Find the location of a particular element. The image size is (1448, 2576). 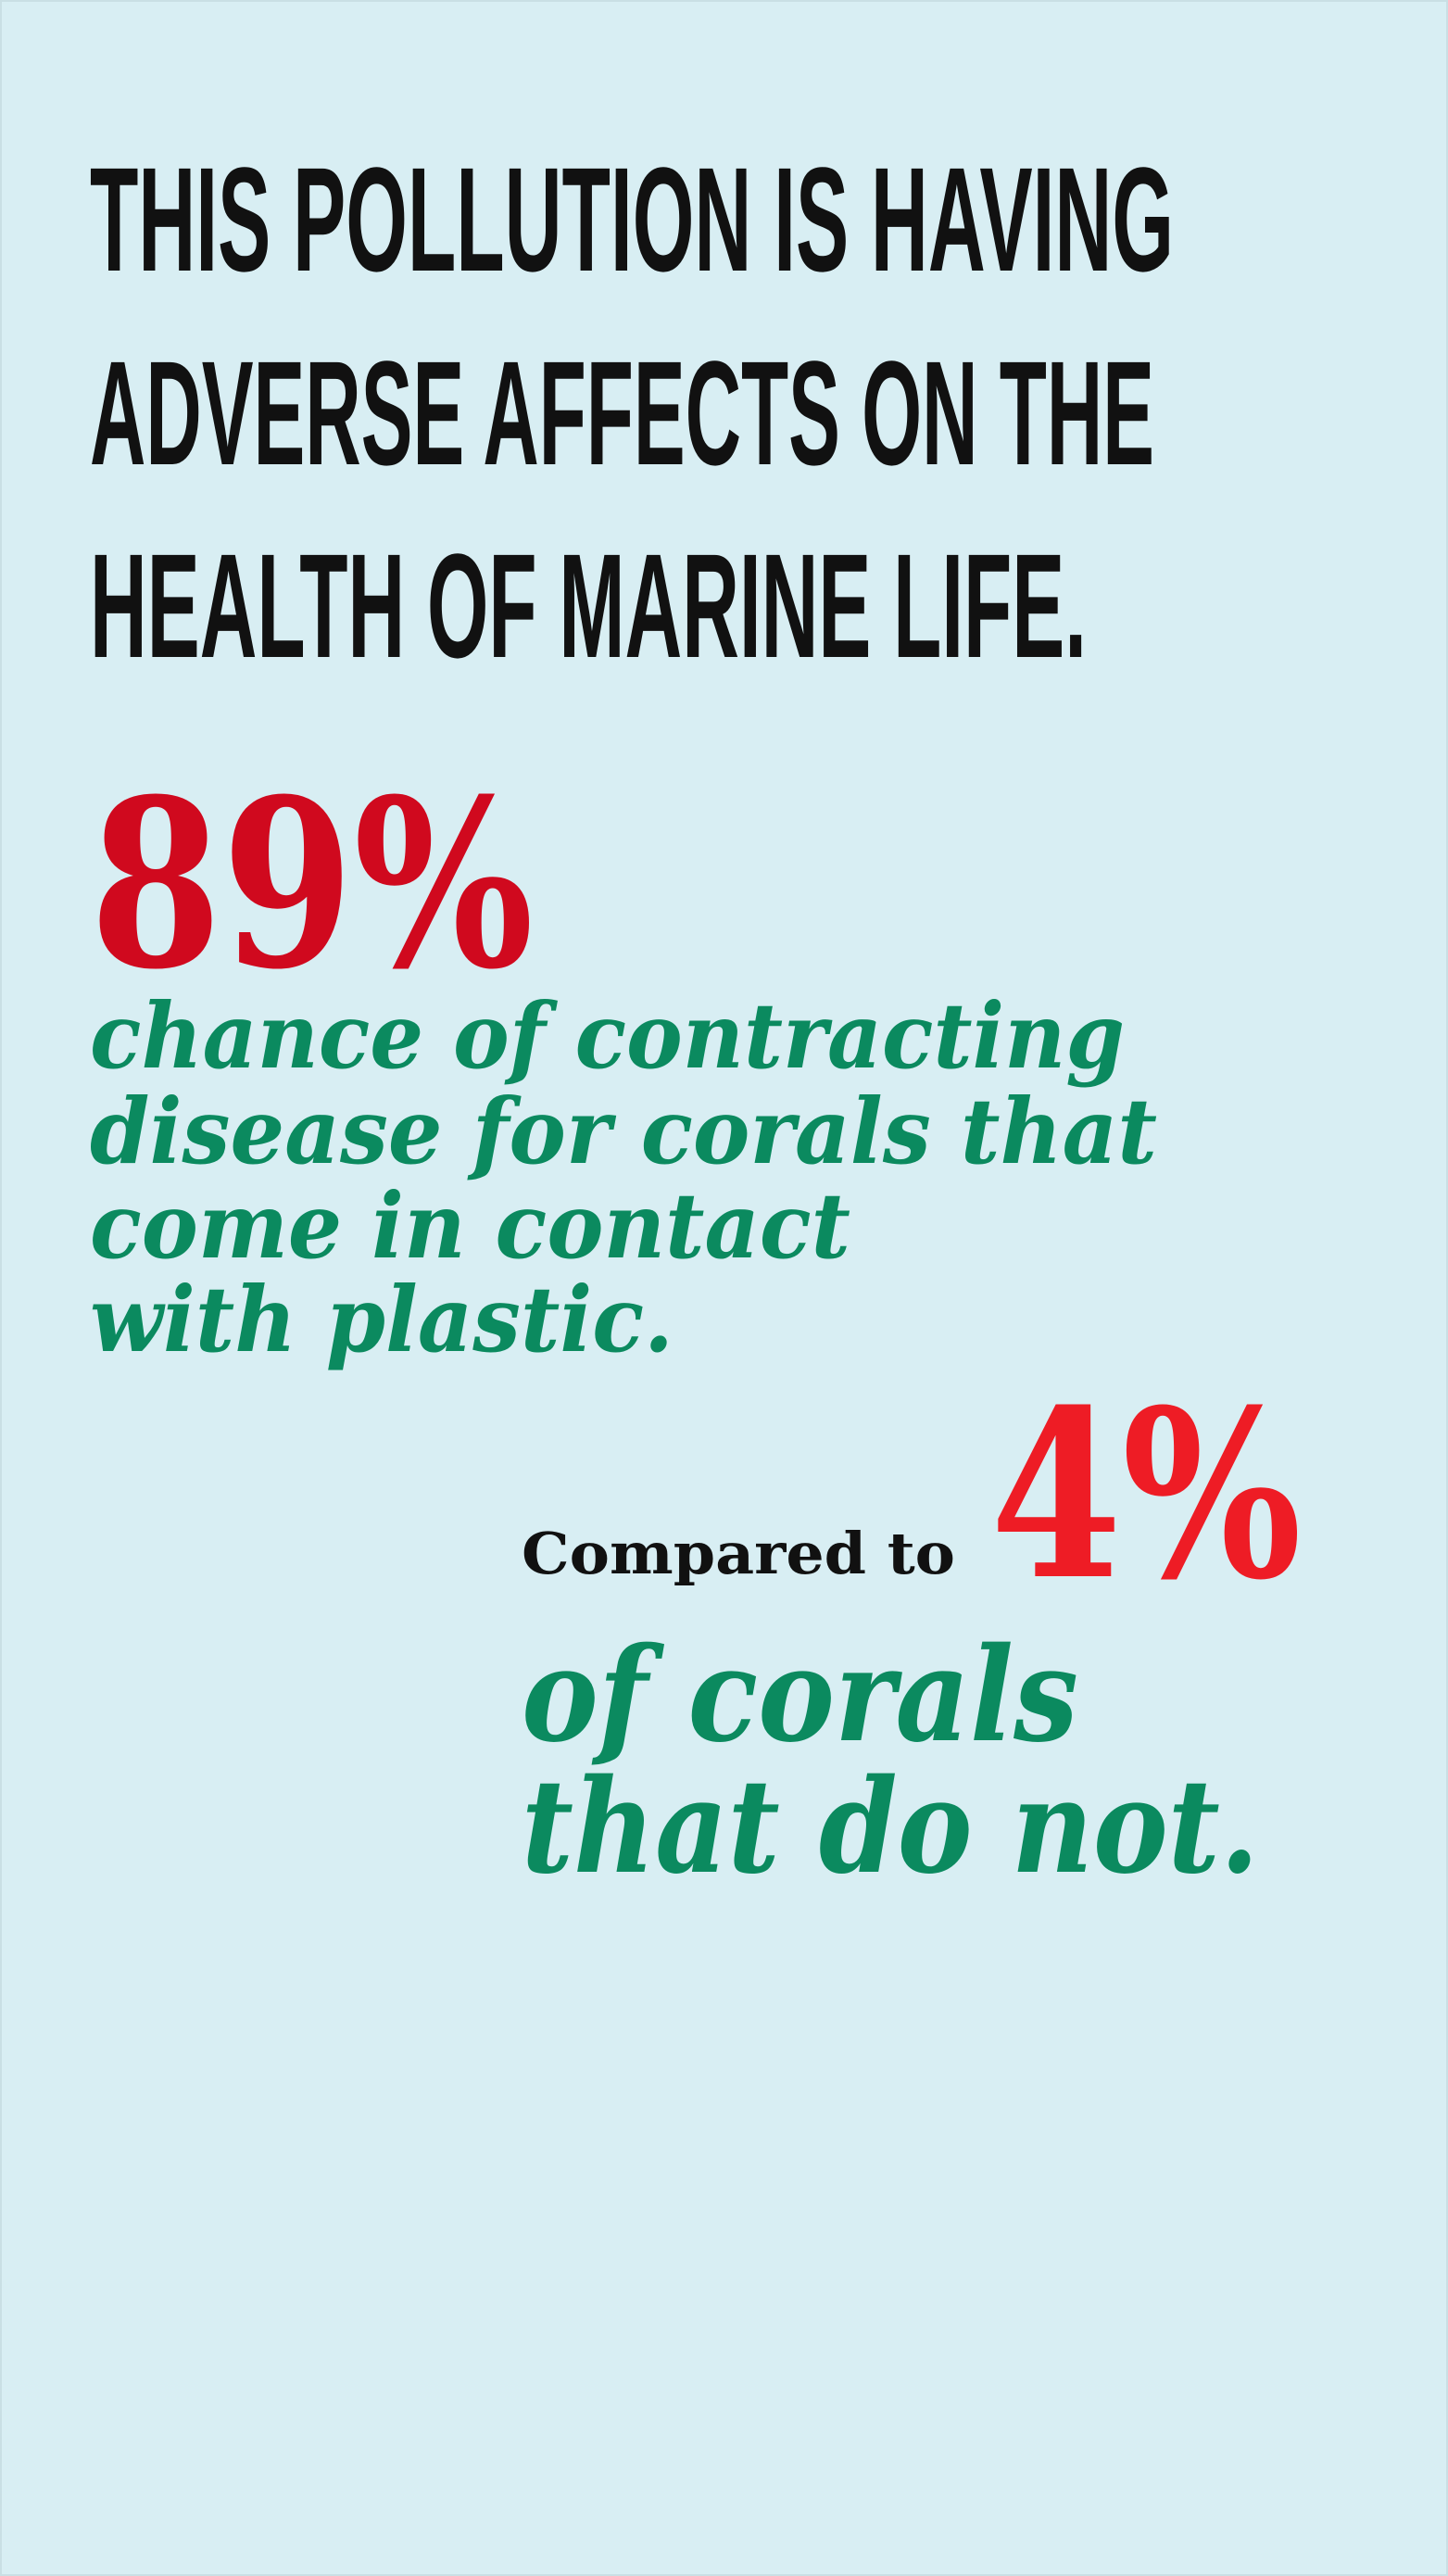

headline-line: THIS POLLUTION IS HAVING is located at coordinates (632, 219).